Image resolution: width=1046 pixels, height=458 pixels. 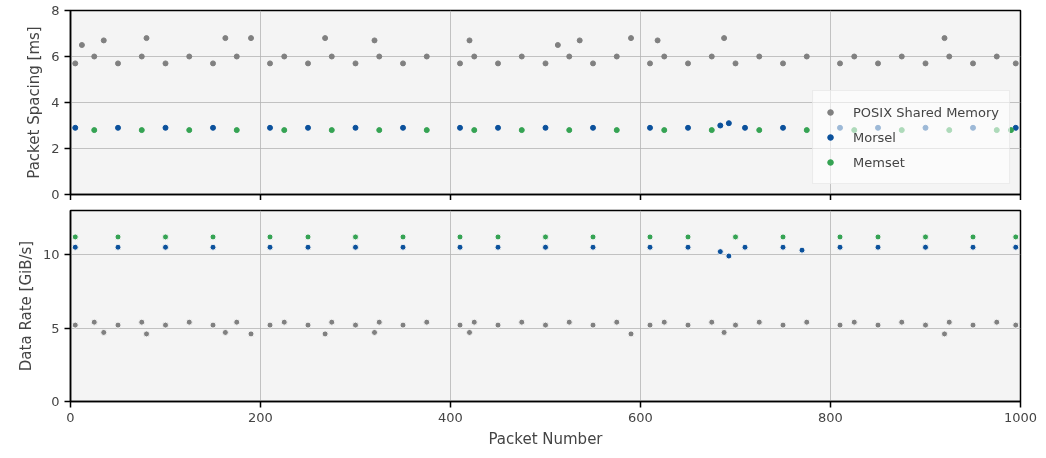 What do you see at coordinates (34, 102) in the screenshot?
I see `y-axis-title: Packet Spacing [ms]` at bounding box center [34, 102].